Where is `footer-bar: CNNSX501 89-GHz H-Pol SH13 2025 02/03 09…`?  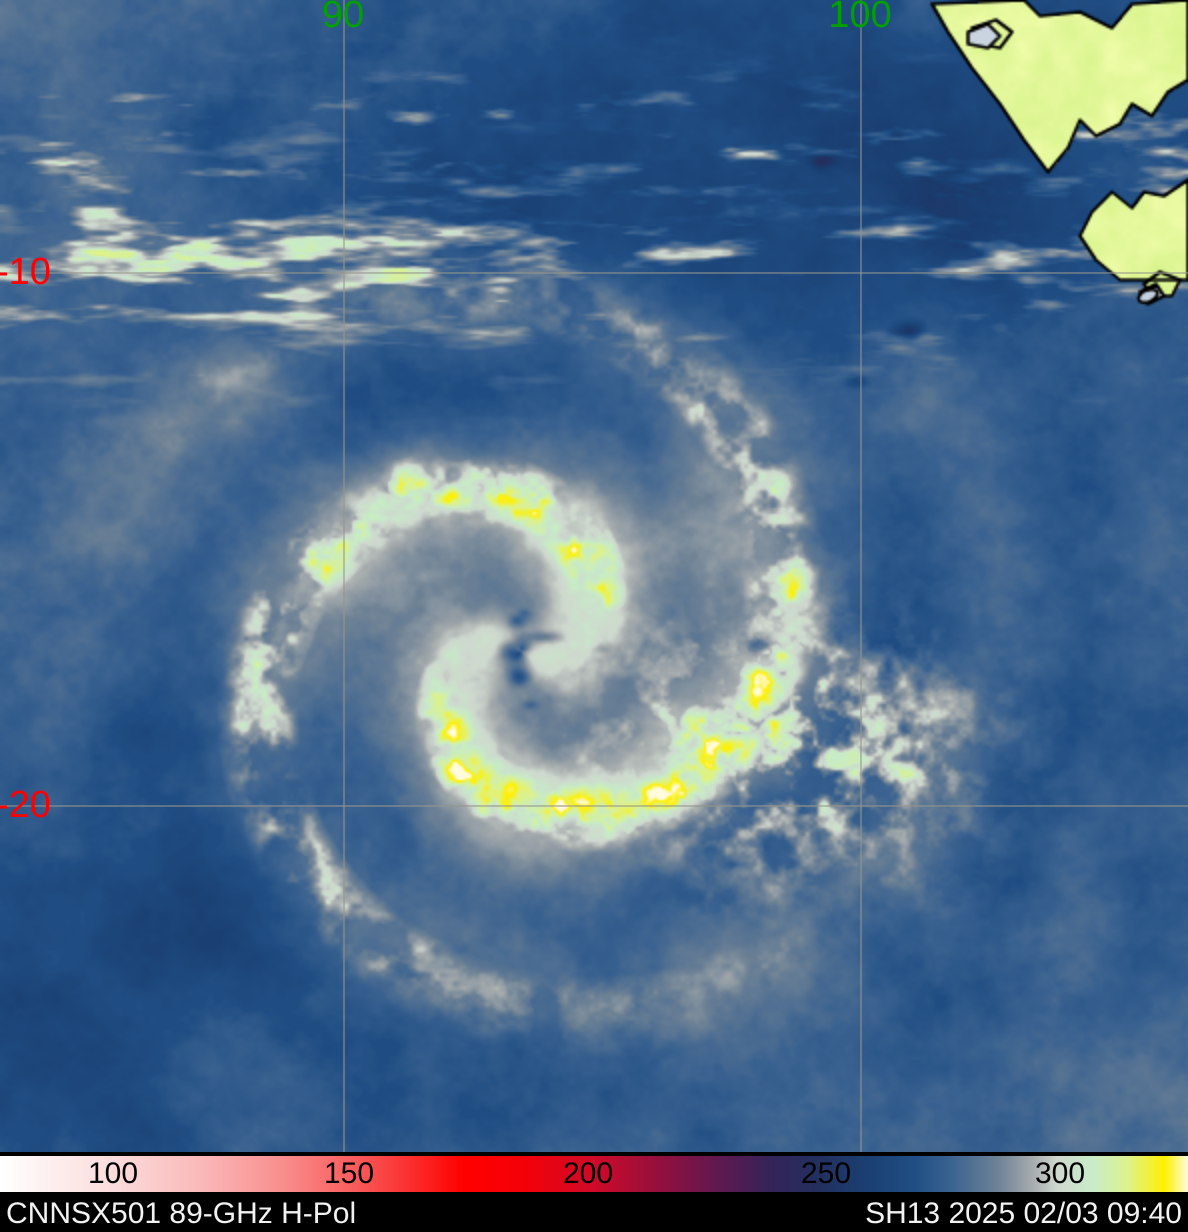
footer-bar: CNNSX501 89-GHz H-Pol SH13 2025 02/03 09… is located at coordinates (594, 1214).